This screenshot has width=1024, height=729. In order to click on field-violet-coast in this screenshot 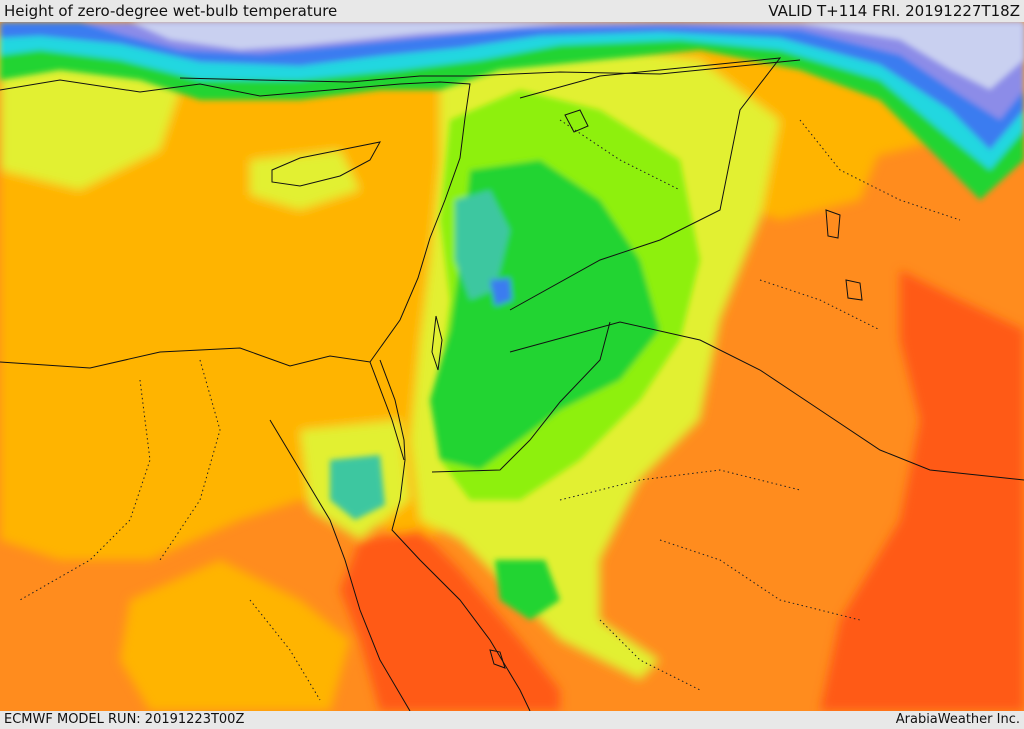, I will do `click(552, 71)`.